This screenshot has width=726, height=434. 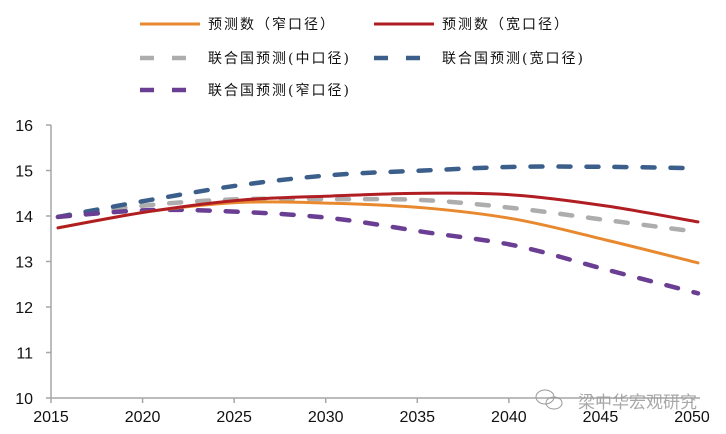 I want to click on x-tick-label: 2040, so click(x=509, y=417).